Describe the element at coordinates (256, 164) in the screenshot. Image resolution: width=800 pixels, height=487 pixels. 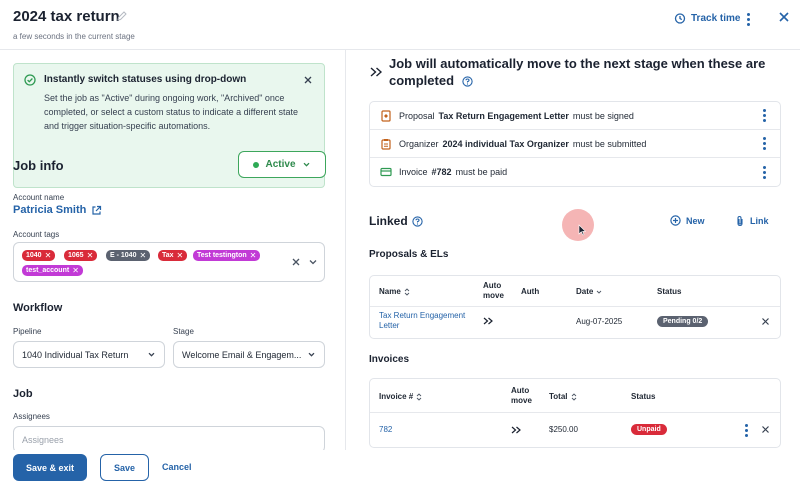
I see `status-dot` at that location.